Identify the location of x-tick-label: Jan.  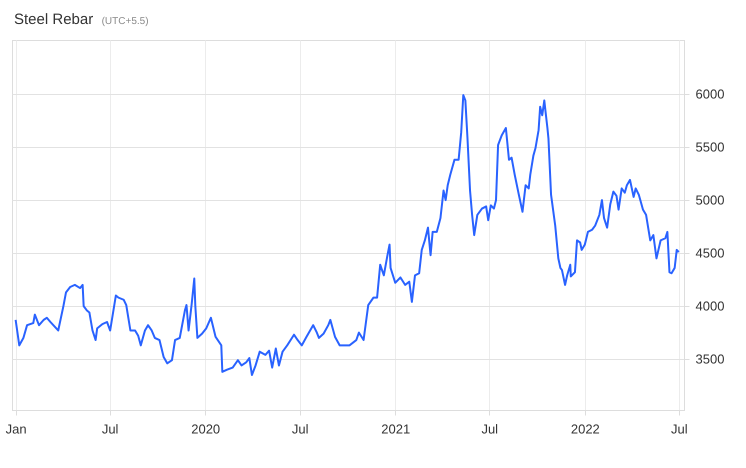
(16, 429).